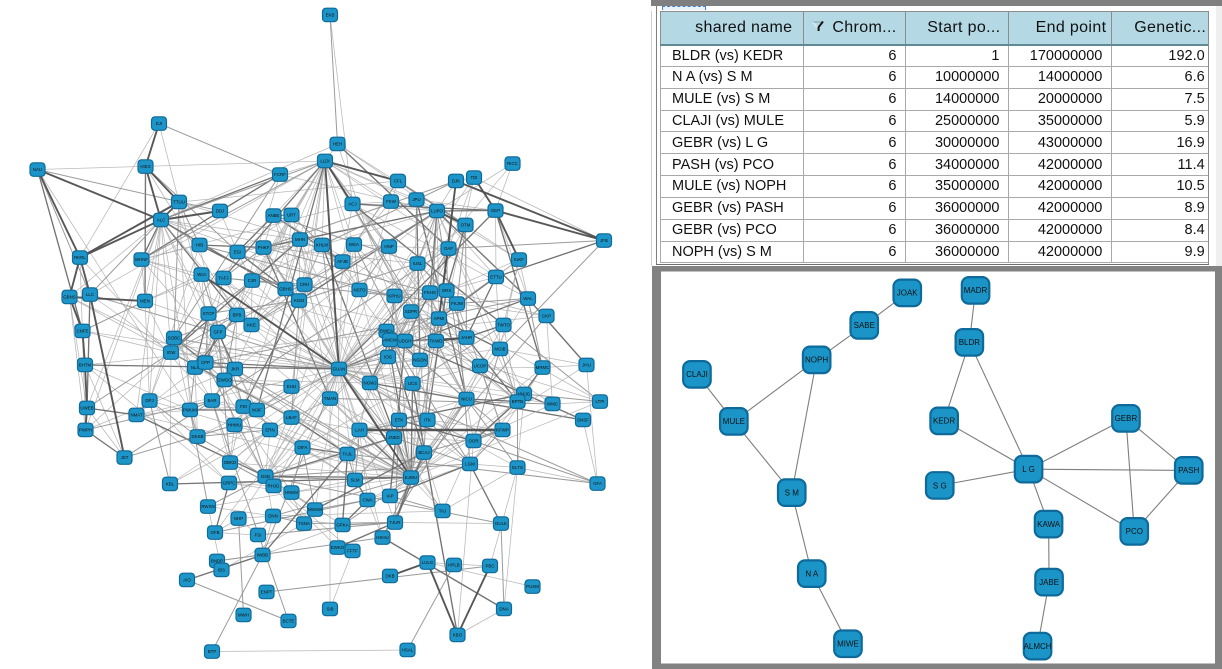 The height and width of the screenshot is (669, 1222). Describe the element at coordinates (466, 225) in the screenshot. I see `svg-text: OTM` at that location.